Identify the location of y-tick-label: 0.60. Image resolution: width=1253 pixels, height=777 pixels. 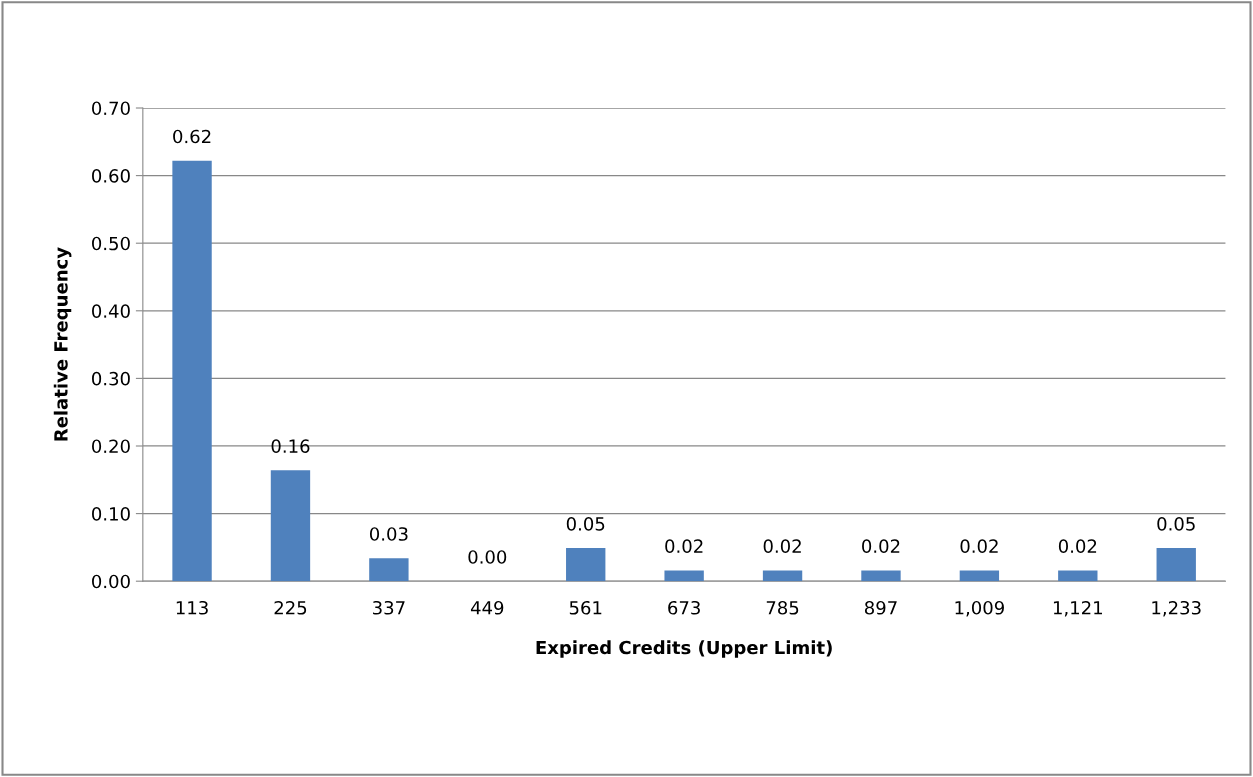
(111, 176).